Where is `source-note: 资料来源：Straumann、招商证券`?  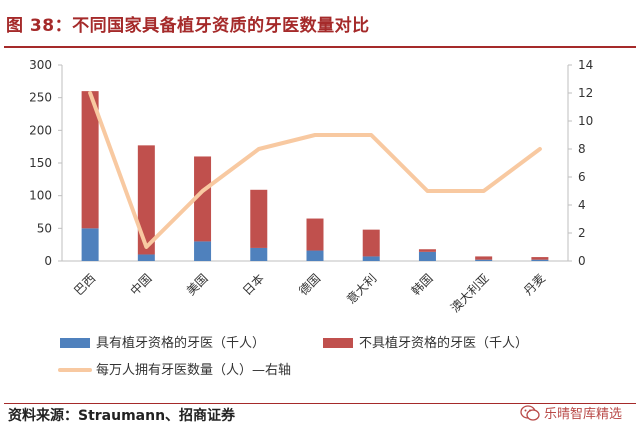
source-note: 资料来源：Straumann、招商证券 is located at coordinates (122, 416).